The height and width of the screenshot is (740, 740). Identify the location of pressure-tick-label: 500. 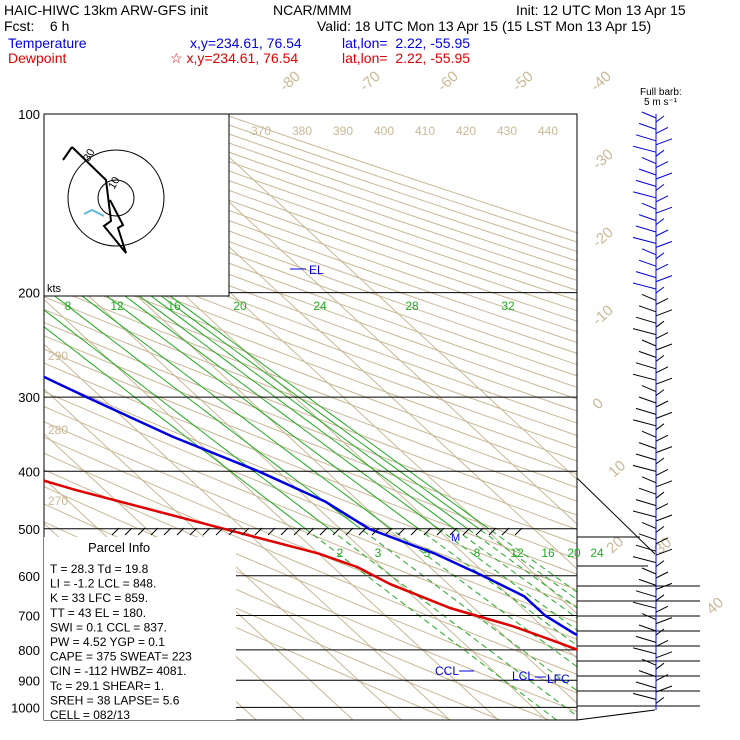
(29, 529).